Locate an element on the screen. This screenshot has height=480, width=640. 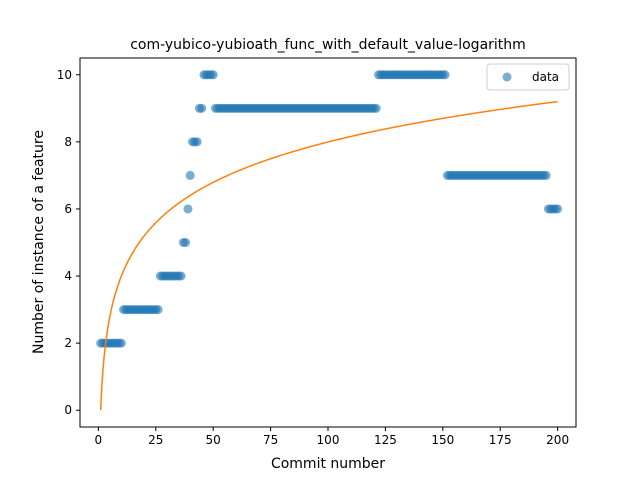
x-tick-label: 25 is located at coordinates (155, 440).